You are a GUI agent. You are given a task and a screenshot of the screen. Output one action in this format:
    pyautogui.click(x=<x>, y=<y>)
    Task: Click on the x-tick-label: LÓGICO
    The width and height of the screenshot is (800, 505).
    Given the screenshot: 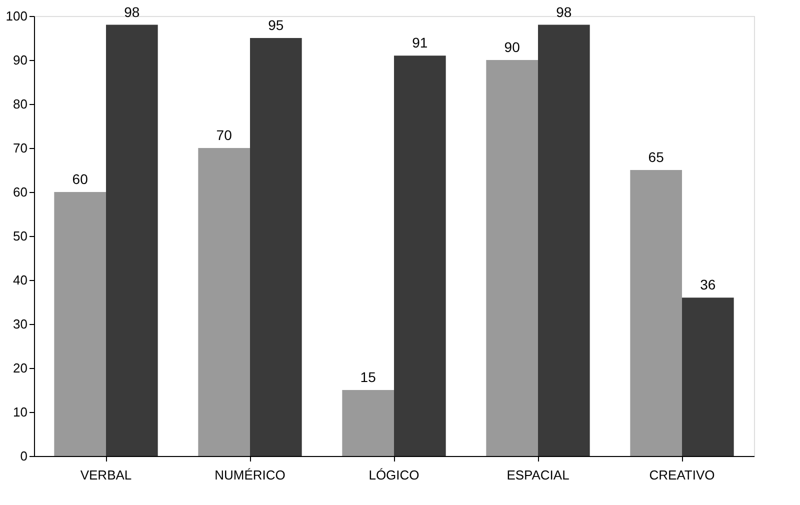 What is the action you would take?
    pyautogui.click(x=394, y=475)
    